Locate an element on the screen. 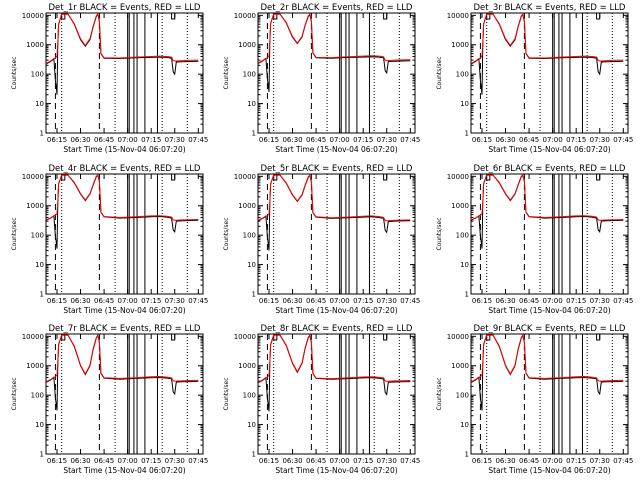 The height and width of the screenshot is (480, 640). chart-title: Det_3r BLACK = Events, RED = LLD is located at coordinates (550, 8).